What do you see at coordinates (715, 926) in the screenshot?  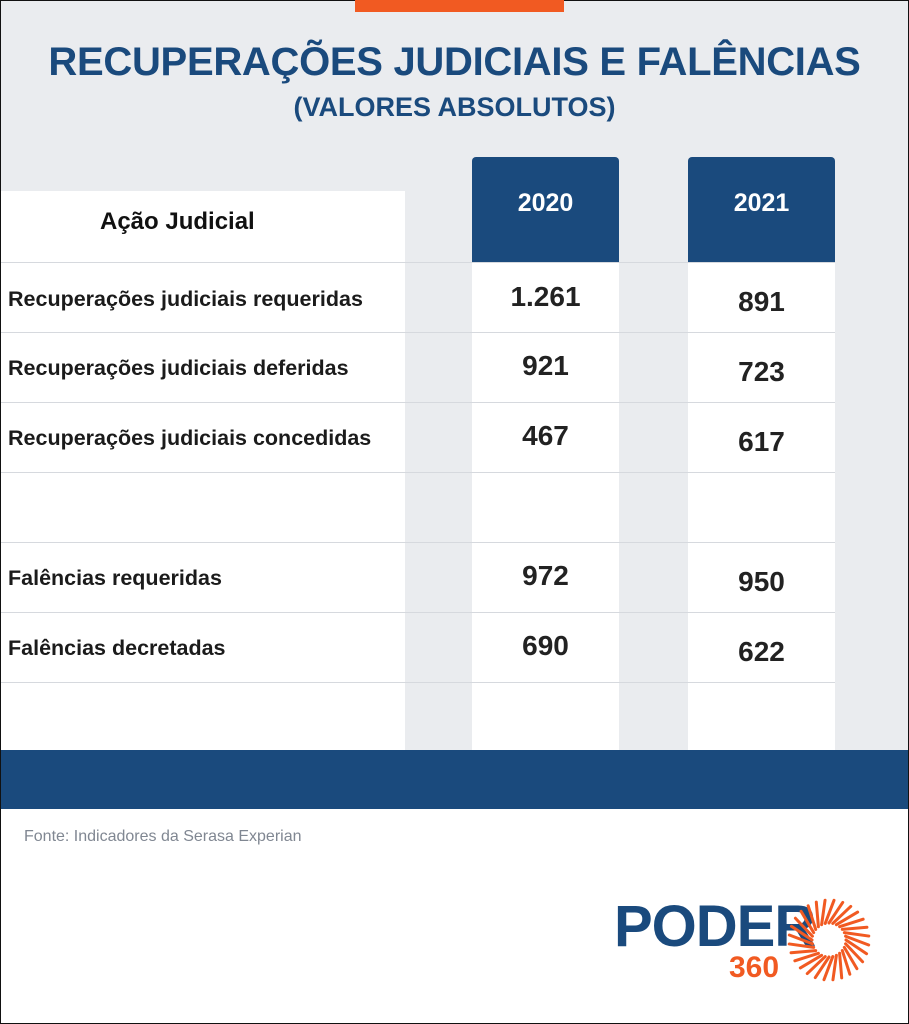 I see `logo-wordmark: PODER` at bounding box center [715, 926].